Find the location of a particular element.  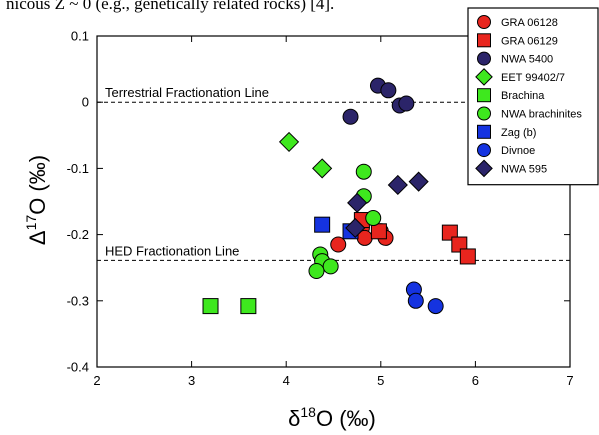

reference-line-label: HED Fractionation Line is located at coordinates (172, 250).